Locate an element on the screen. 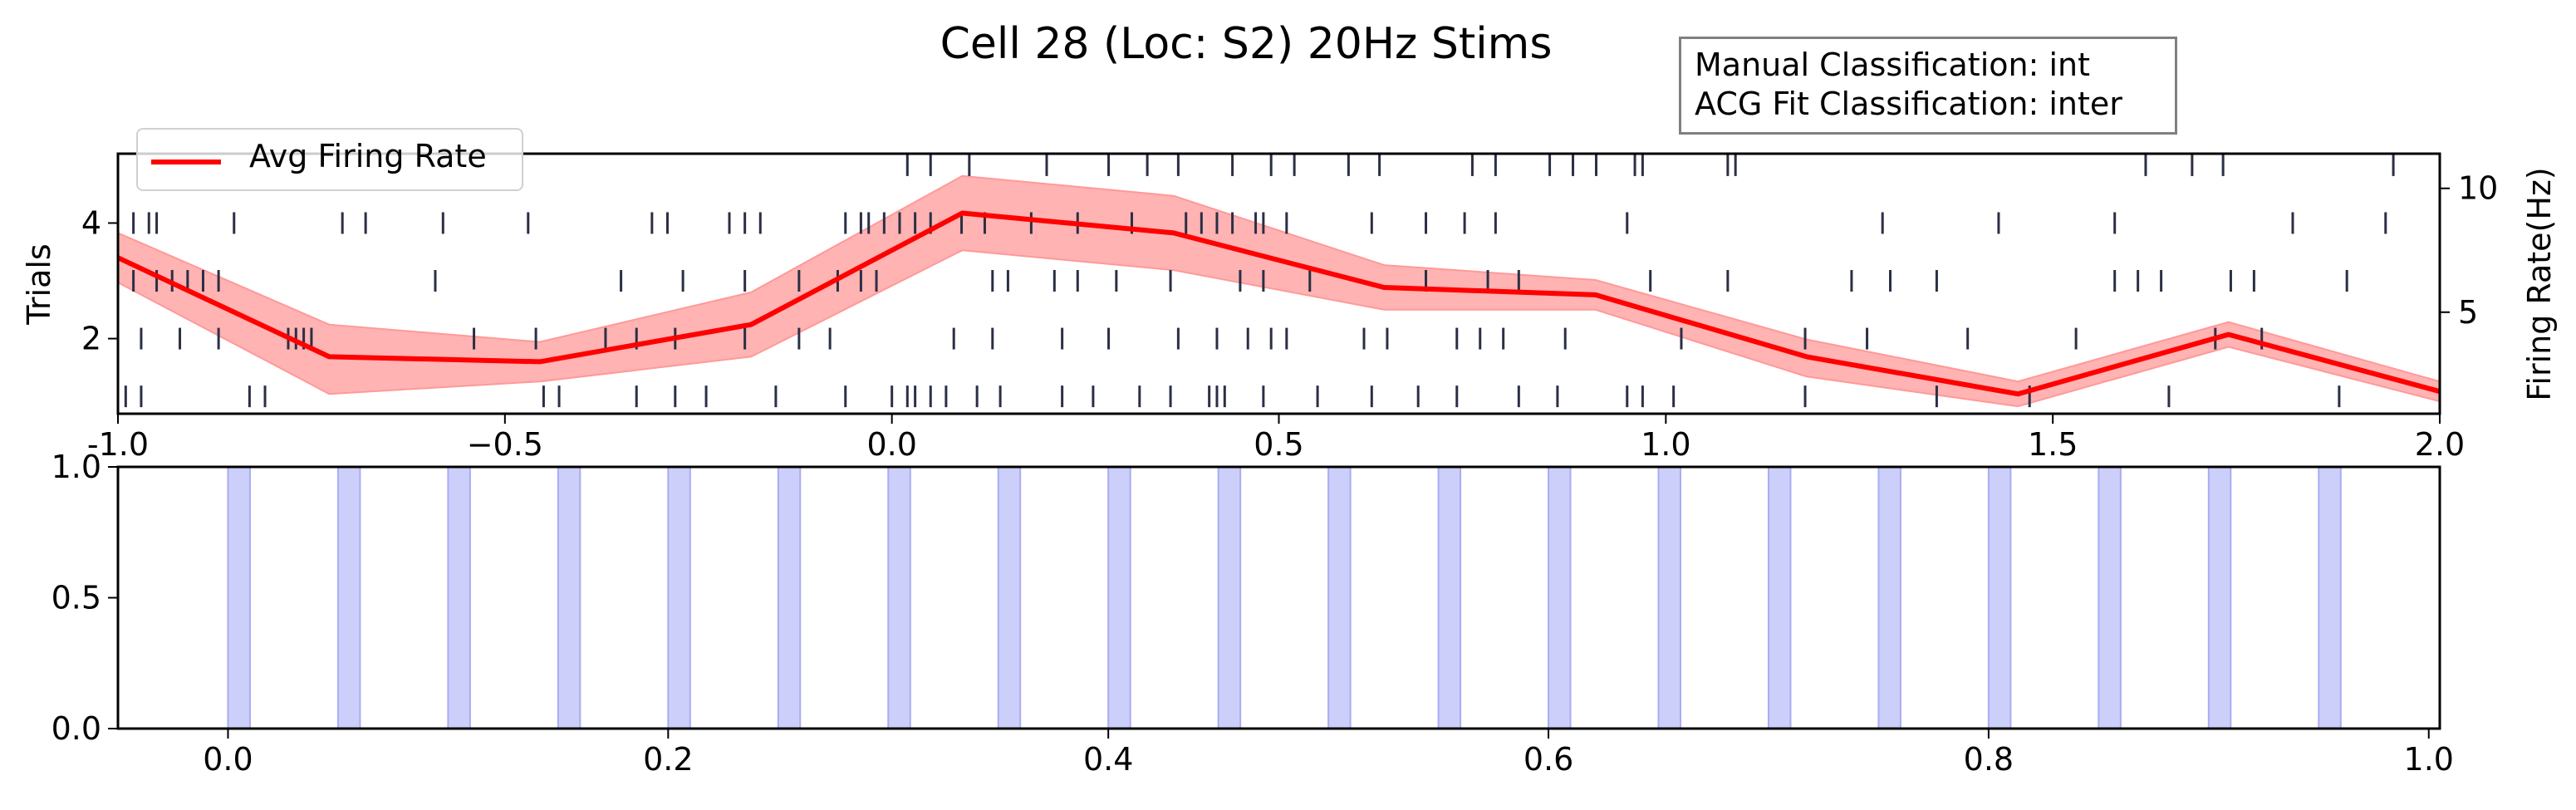  x-tick-label: 0.5 is located at coordinates (1278, 445).